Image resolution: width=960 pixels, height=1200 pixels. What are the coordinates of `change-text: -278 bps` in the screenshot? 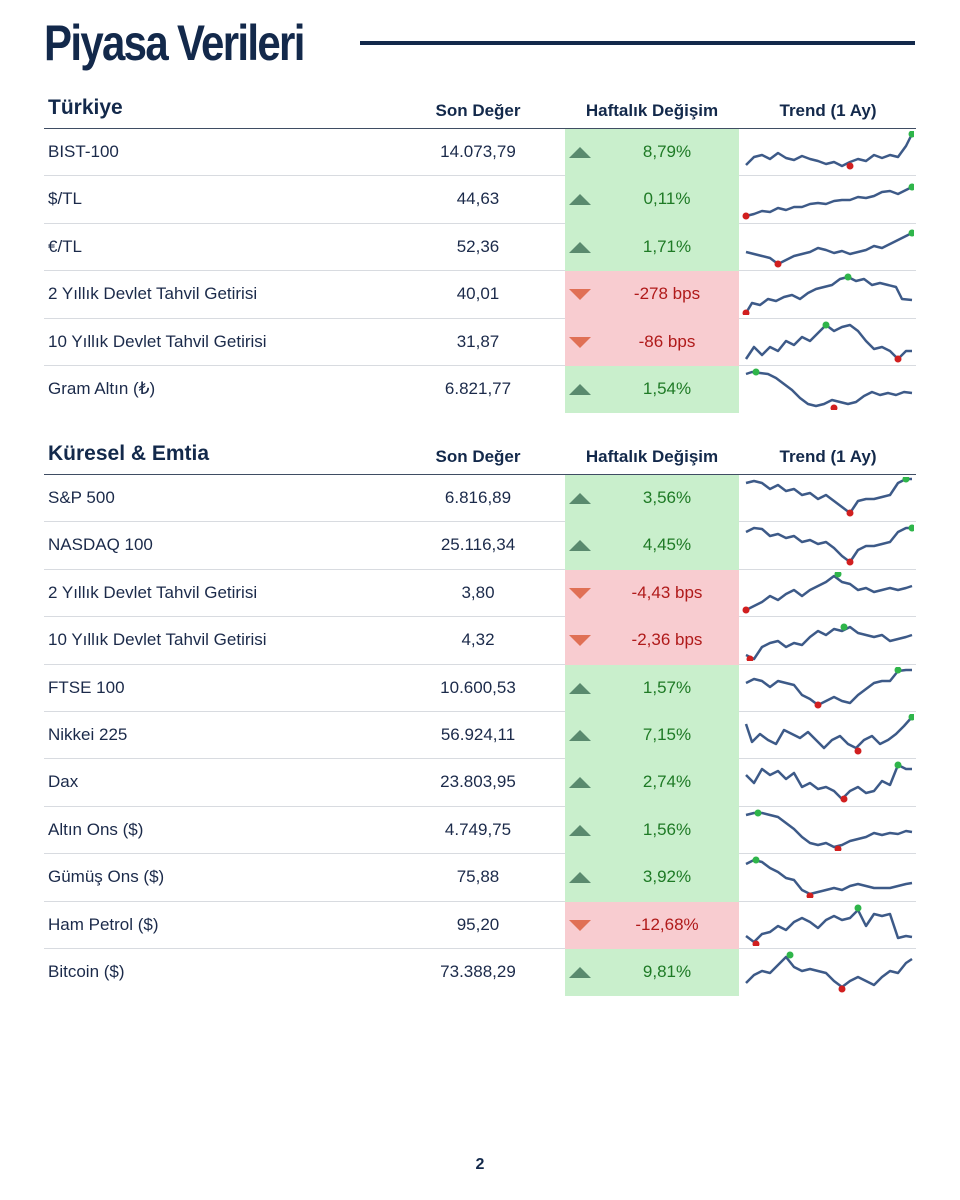 It's located at (667, 294).